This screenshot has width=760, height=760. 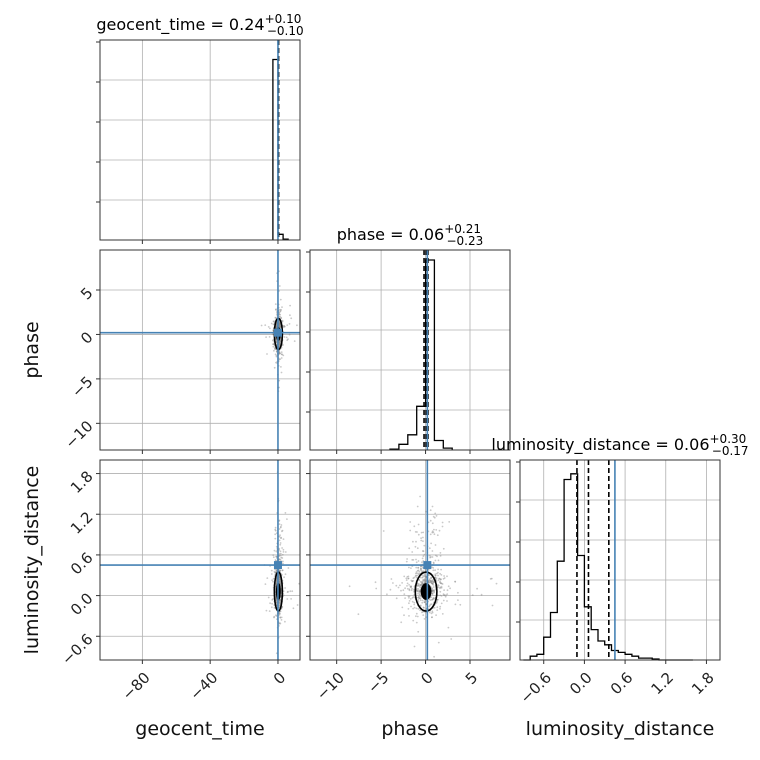 What do you see at coordinates (78, 434) in the screenshot?
I see `y-tick-label: −10` at bounding box center [78, 434].